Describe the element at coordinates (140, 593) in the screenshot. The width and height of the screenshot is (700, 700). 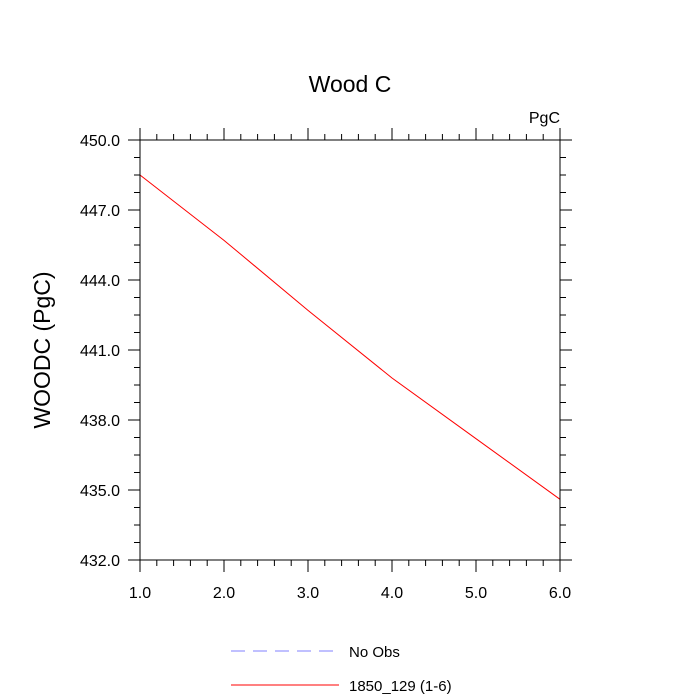
I see `x-tick-label: 1.0` at that location.